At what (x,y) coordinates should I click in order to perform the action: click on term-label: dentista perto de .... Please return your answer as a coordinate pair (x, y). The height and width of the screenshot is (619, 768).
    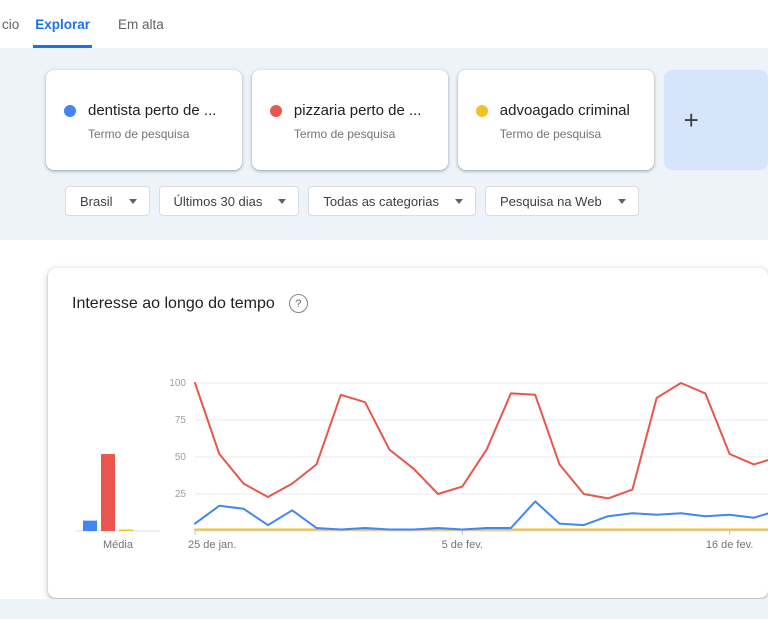
    Looking at the image, I should click on (152, 110).